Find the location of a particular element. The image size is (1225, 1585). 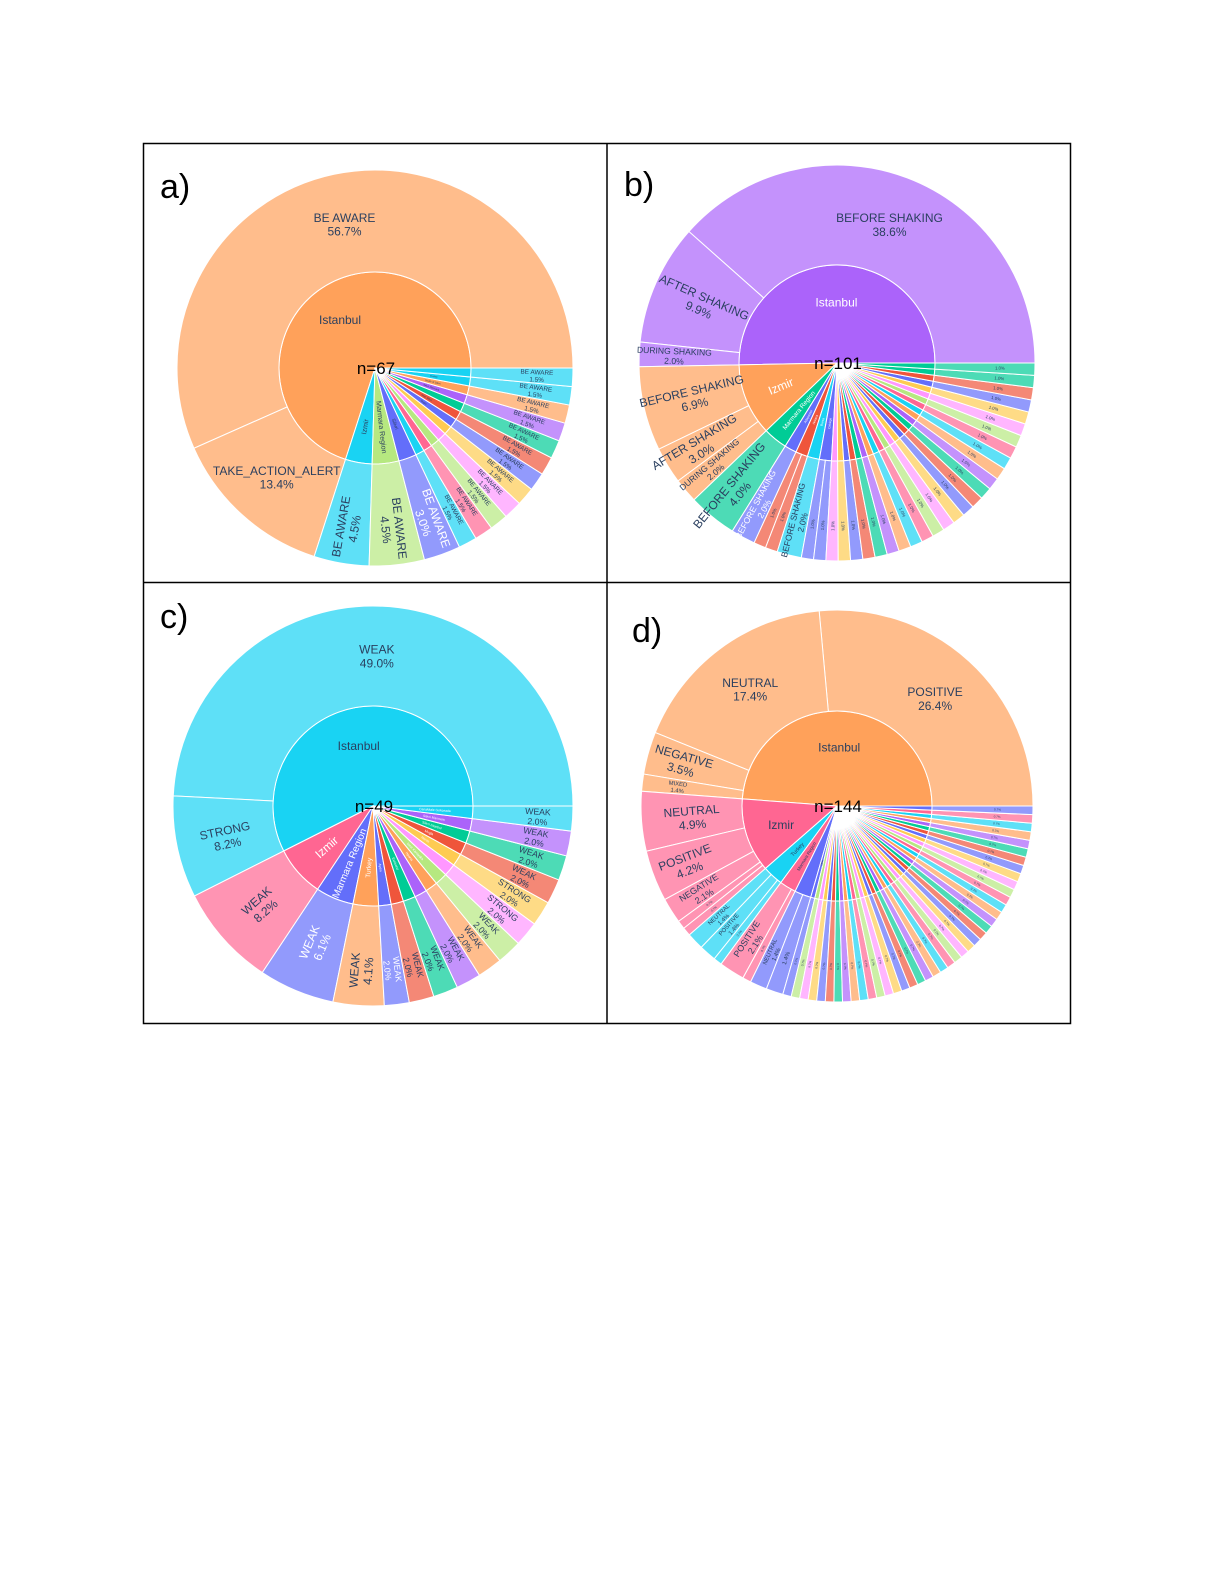

inner-segment-label-name: Eskisehir is located at coordinates (395, 864).